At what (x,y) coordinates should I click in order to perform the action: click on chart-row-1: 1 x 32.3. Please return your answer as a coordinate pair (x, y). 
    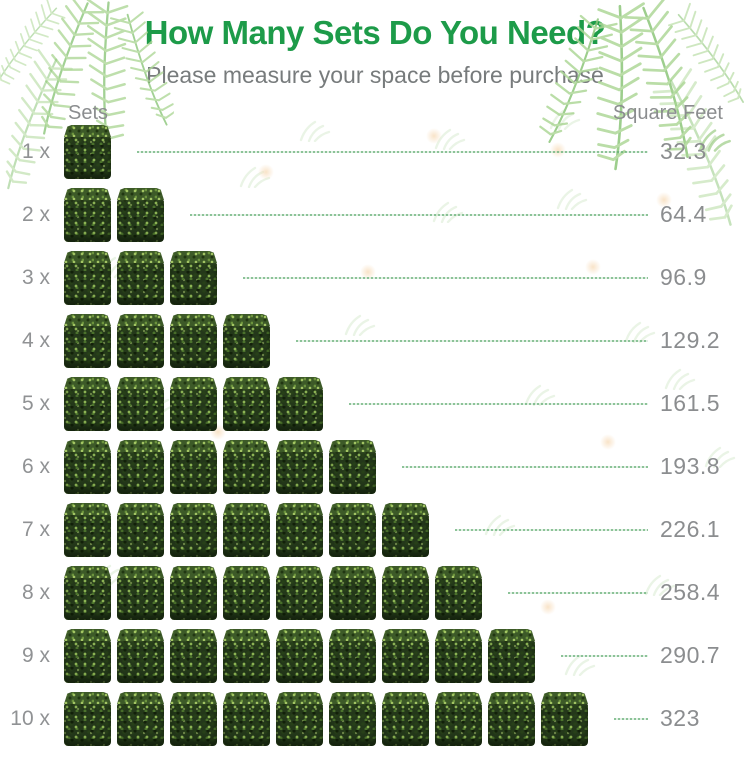
    Looking at the image, I should click on (375, 151).